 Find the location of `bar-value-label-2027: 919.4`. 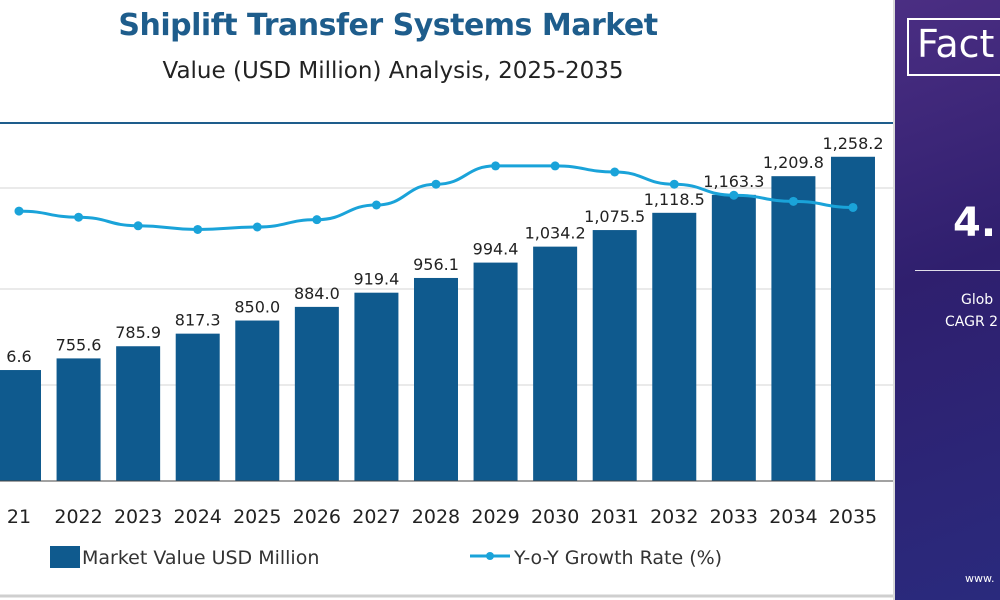

bar-value-label-2027: 919.4 is located at coordinates (377, 279).